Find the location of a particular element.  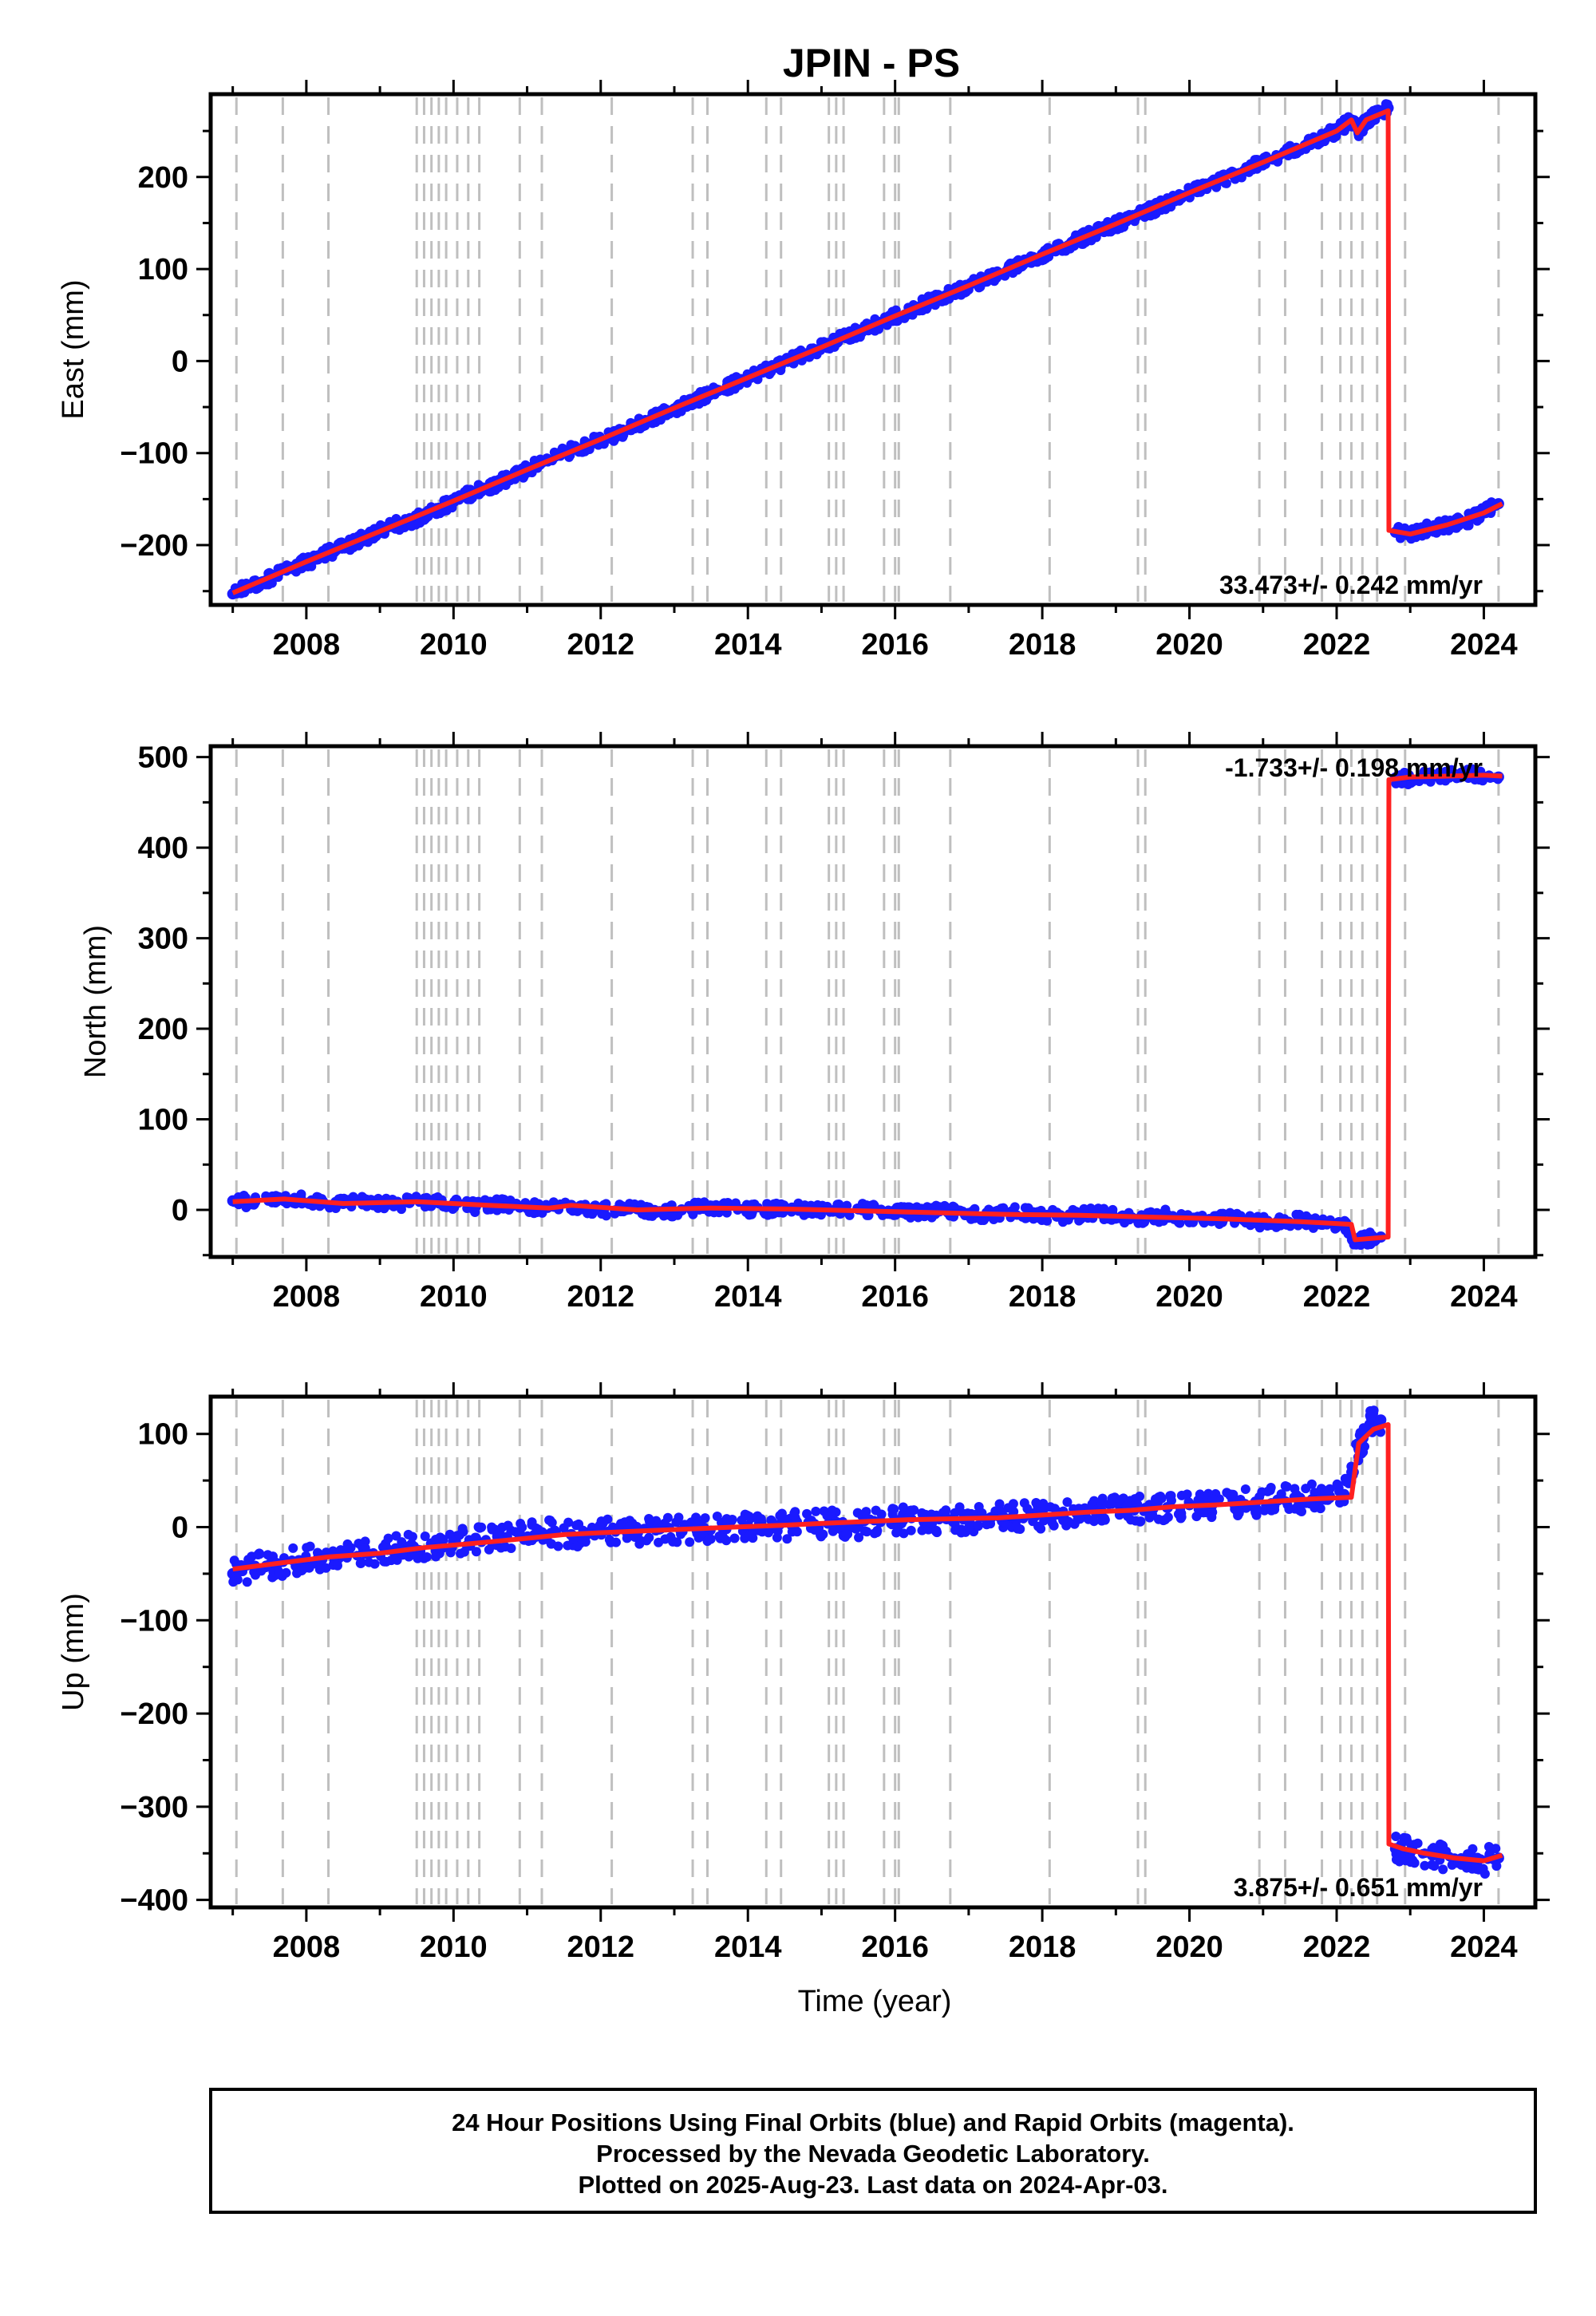

up-y-tick-label: 100 is located at coordinates (163, 1435).